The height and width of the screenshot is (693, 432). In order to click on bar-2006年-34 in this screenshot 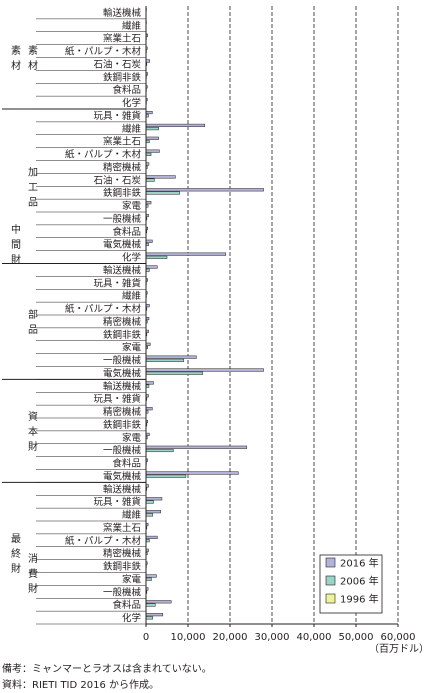, I will do `click(159, 450)`.